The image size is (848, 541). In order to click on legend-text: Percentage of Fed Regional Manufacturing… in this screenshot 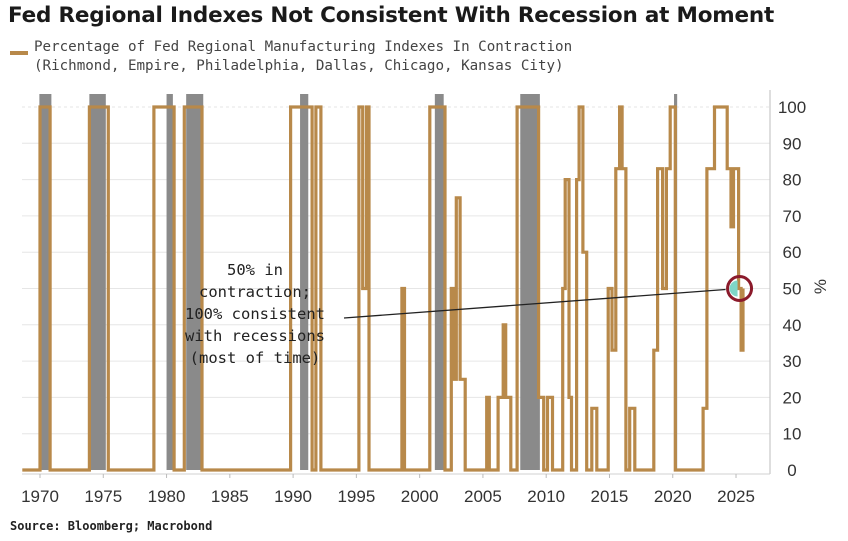, I will do `click(303, 57)`.